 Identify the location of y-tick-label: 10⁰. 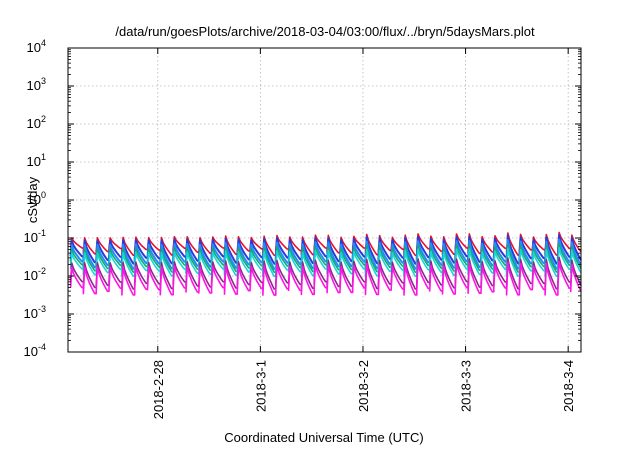
(36, 198).